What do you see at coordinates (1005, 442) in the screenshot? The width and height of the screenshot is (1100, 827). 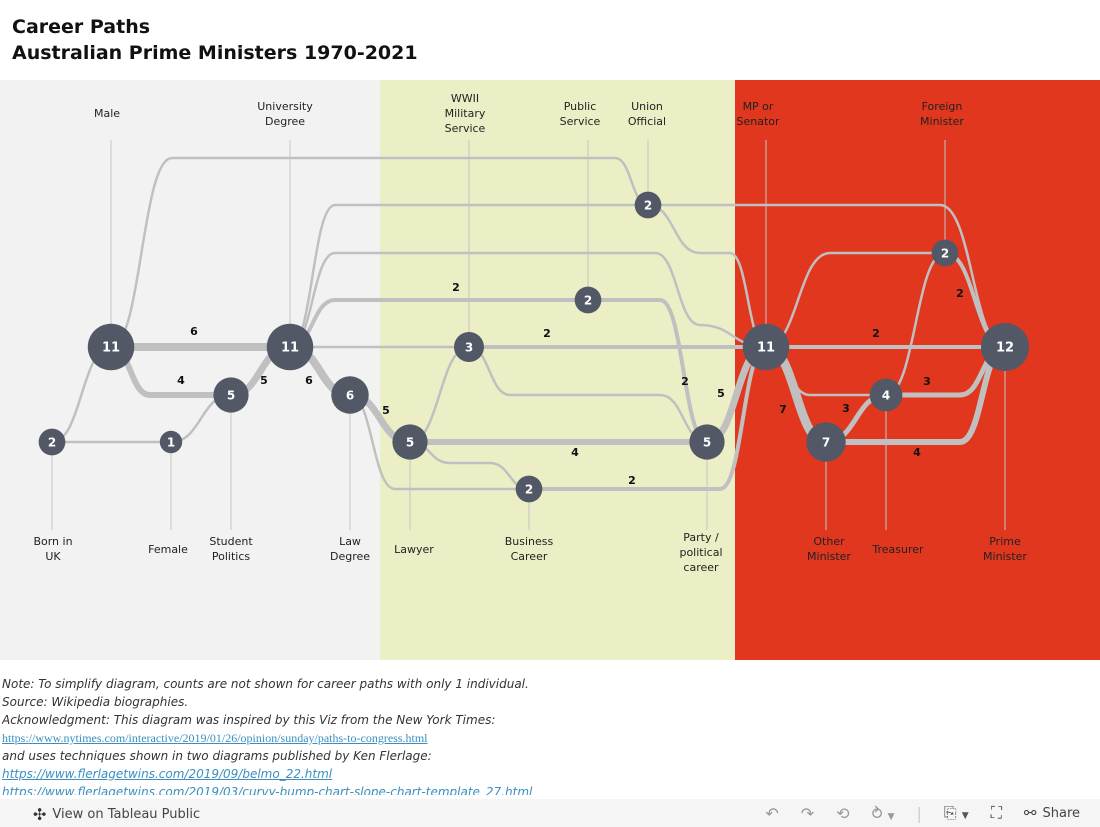 I see `node-pm: 12 Prime Minister` at bounding box center [1005, 442].